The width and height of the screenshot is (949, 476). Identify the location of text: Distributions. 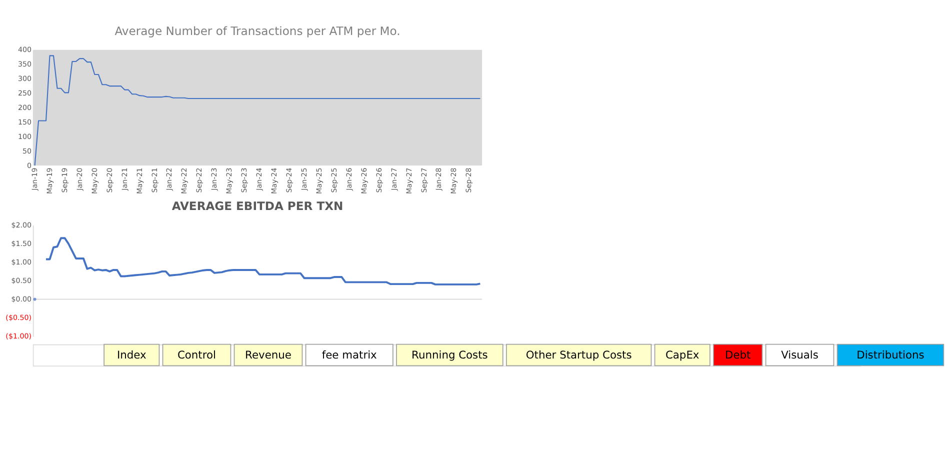
(890, 355).